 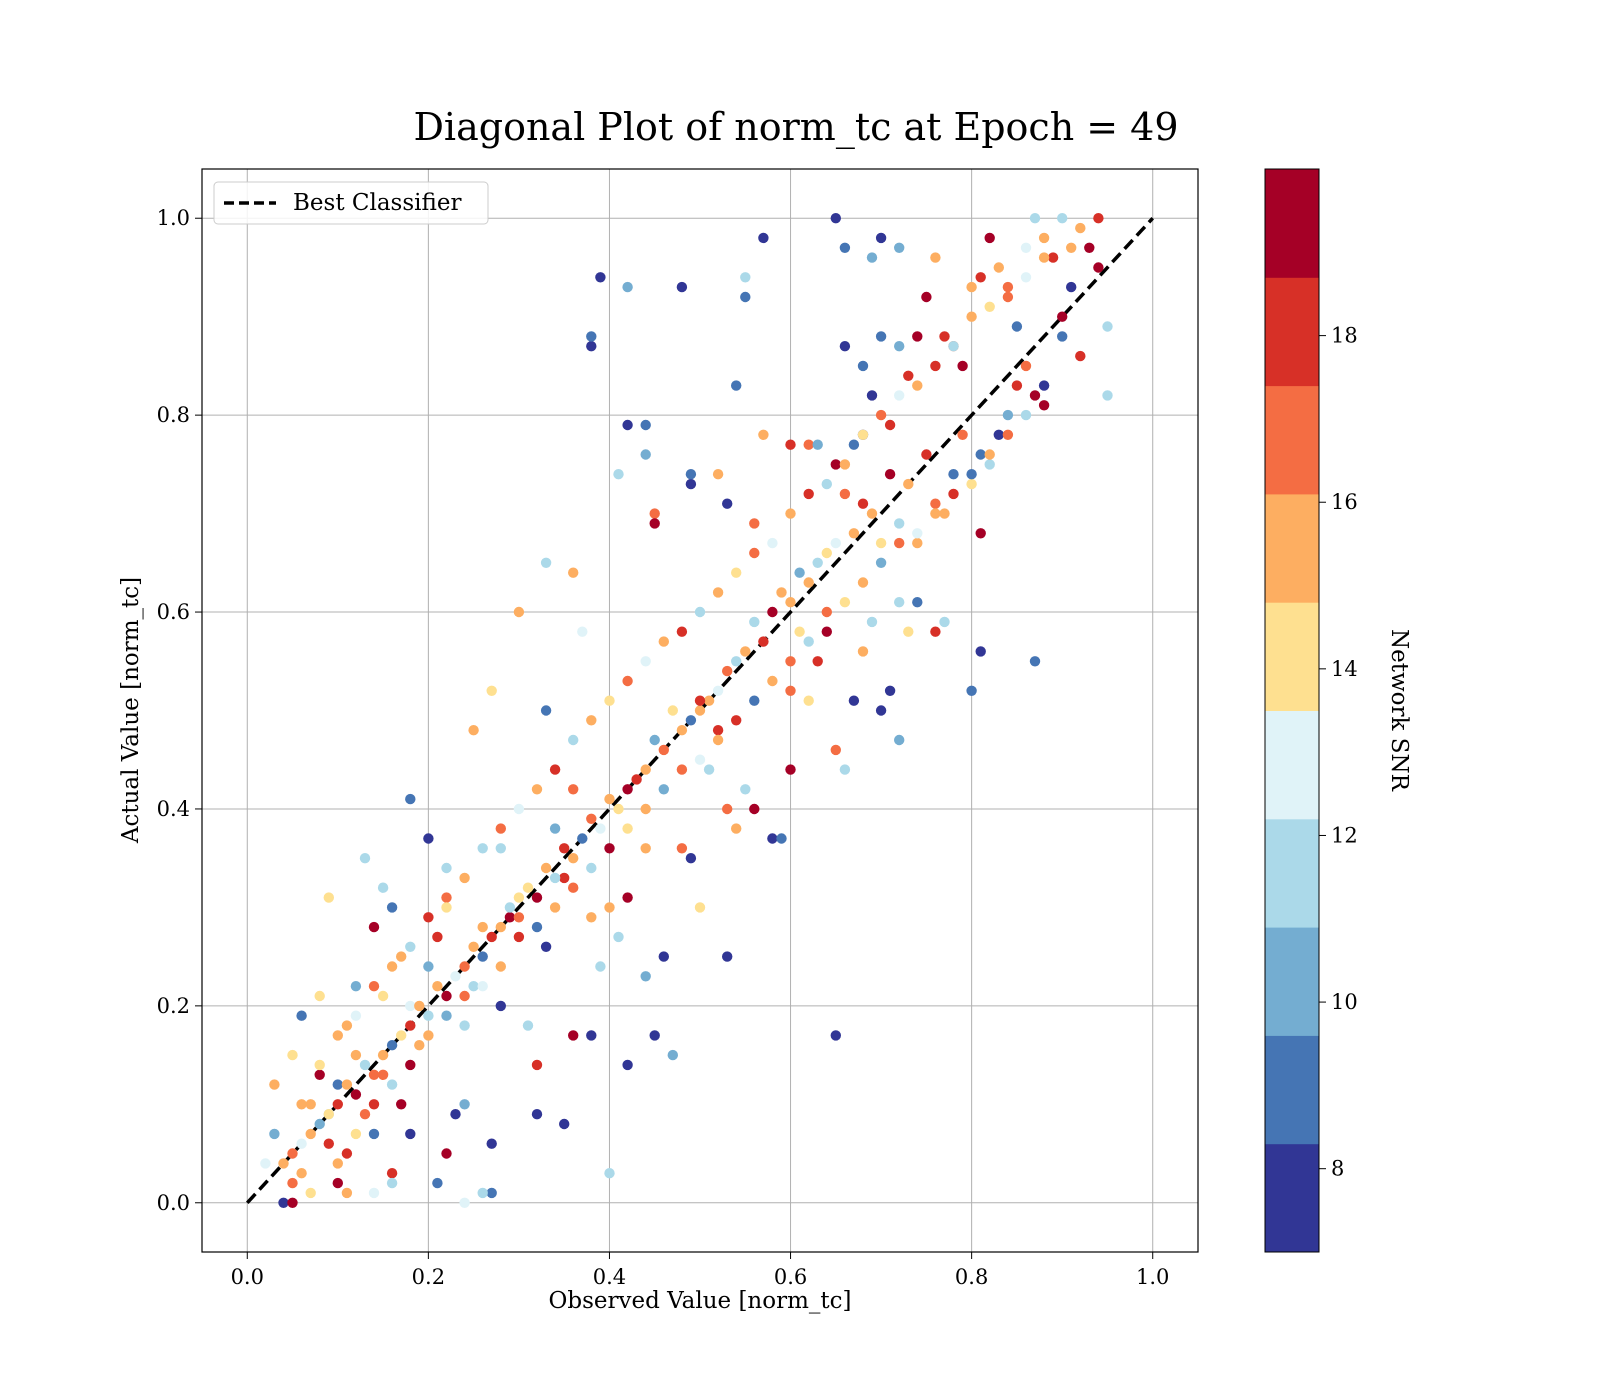 I want to click on colorbar-tick-label: 14, so click(x=1344, y=669).